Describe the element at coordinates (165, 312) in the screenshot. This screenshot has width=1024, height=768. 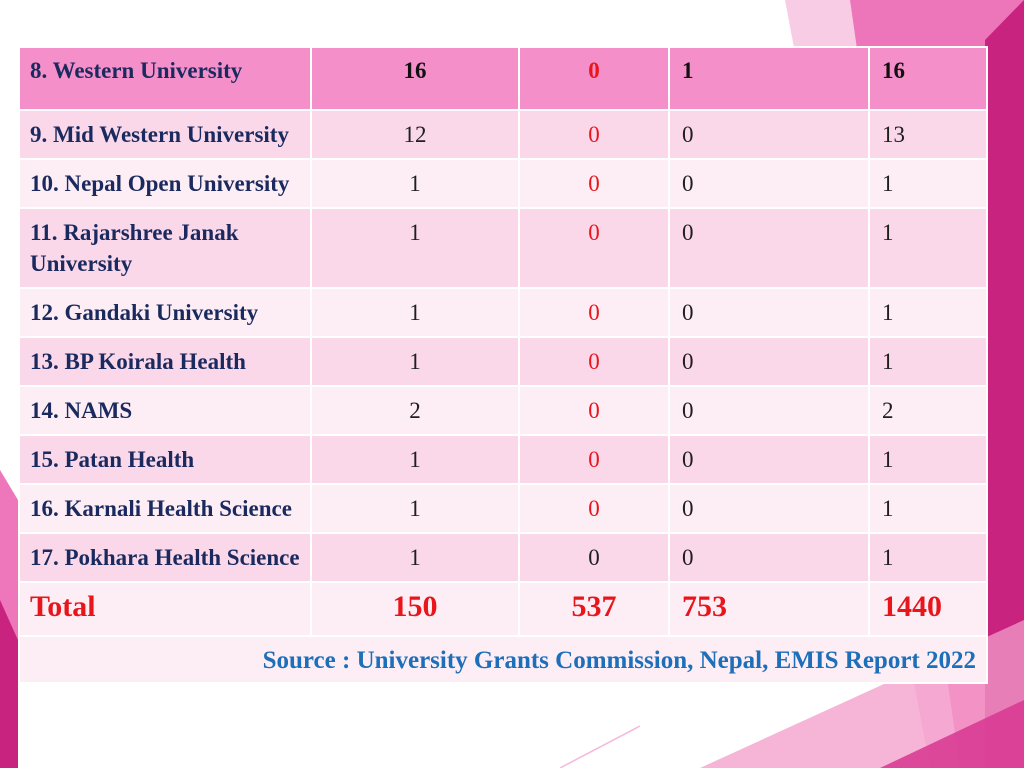
I see `university-name-cell: 12. Gandaki University` at that location.